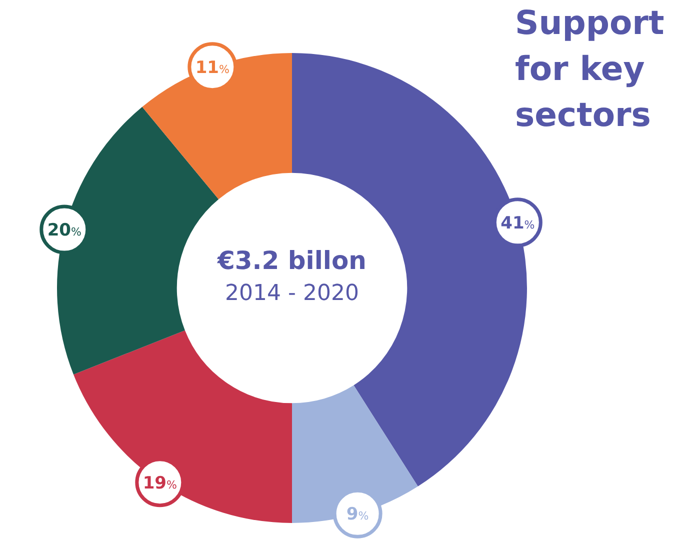 Image resolution: width=679 pixels, height=542 pixels. What do you see at coordinates (590, 69) in the screenshot?
I see `chart-title: Support for key sectors` at bounding box center [590, 69].